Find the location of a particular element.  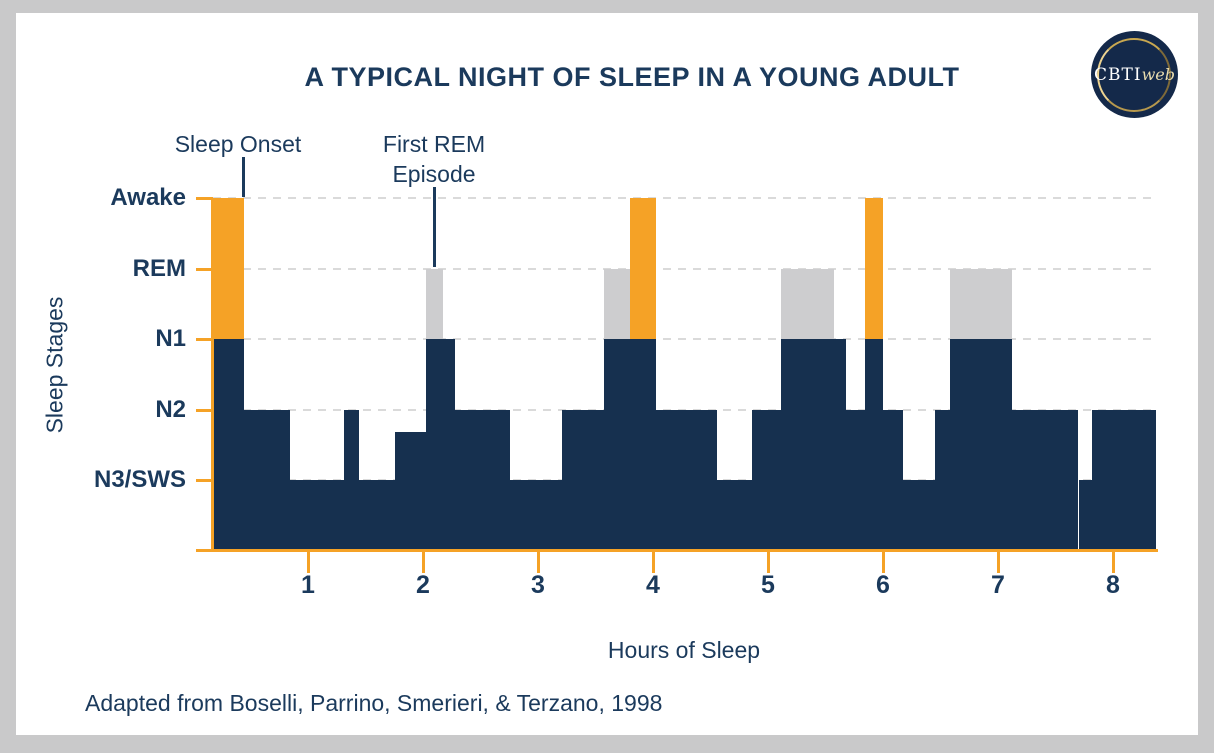

hour-label: 1 is located at coordinates (308, 585).